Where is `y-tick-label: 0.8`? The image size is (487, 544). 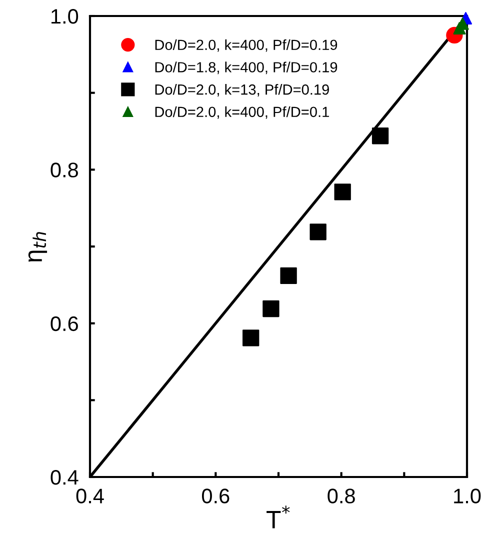 y-tick-label: 0.8 is located at coordinates (64, 170).